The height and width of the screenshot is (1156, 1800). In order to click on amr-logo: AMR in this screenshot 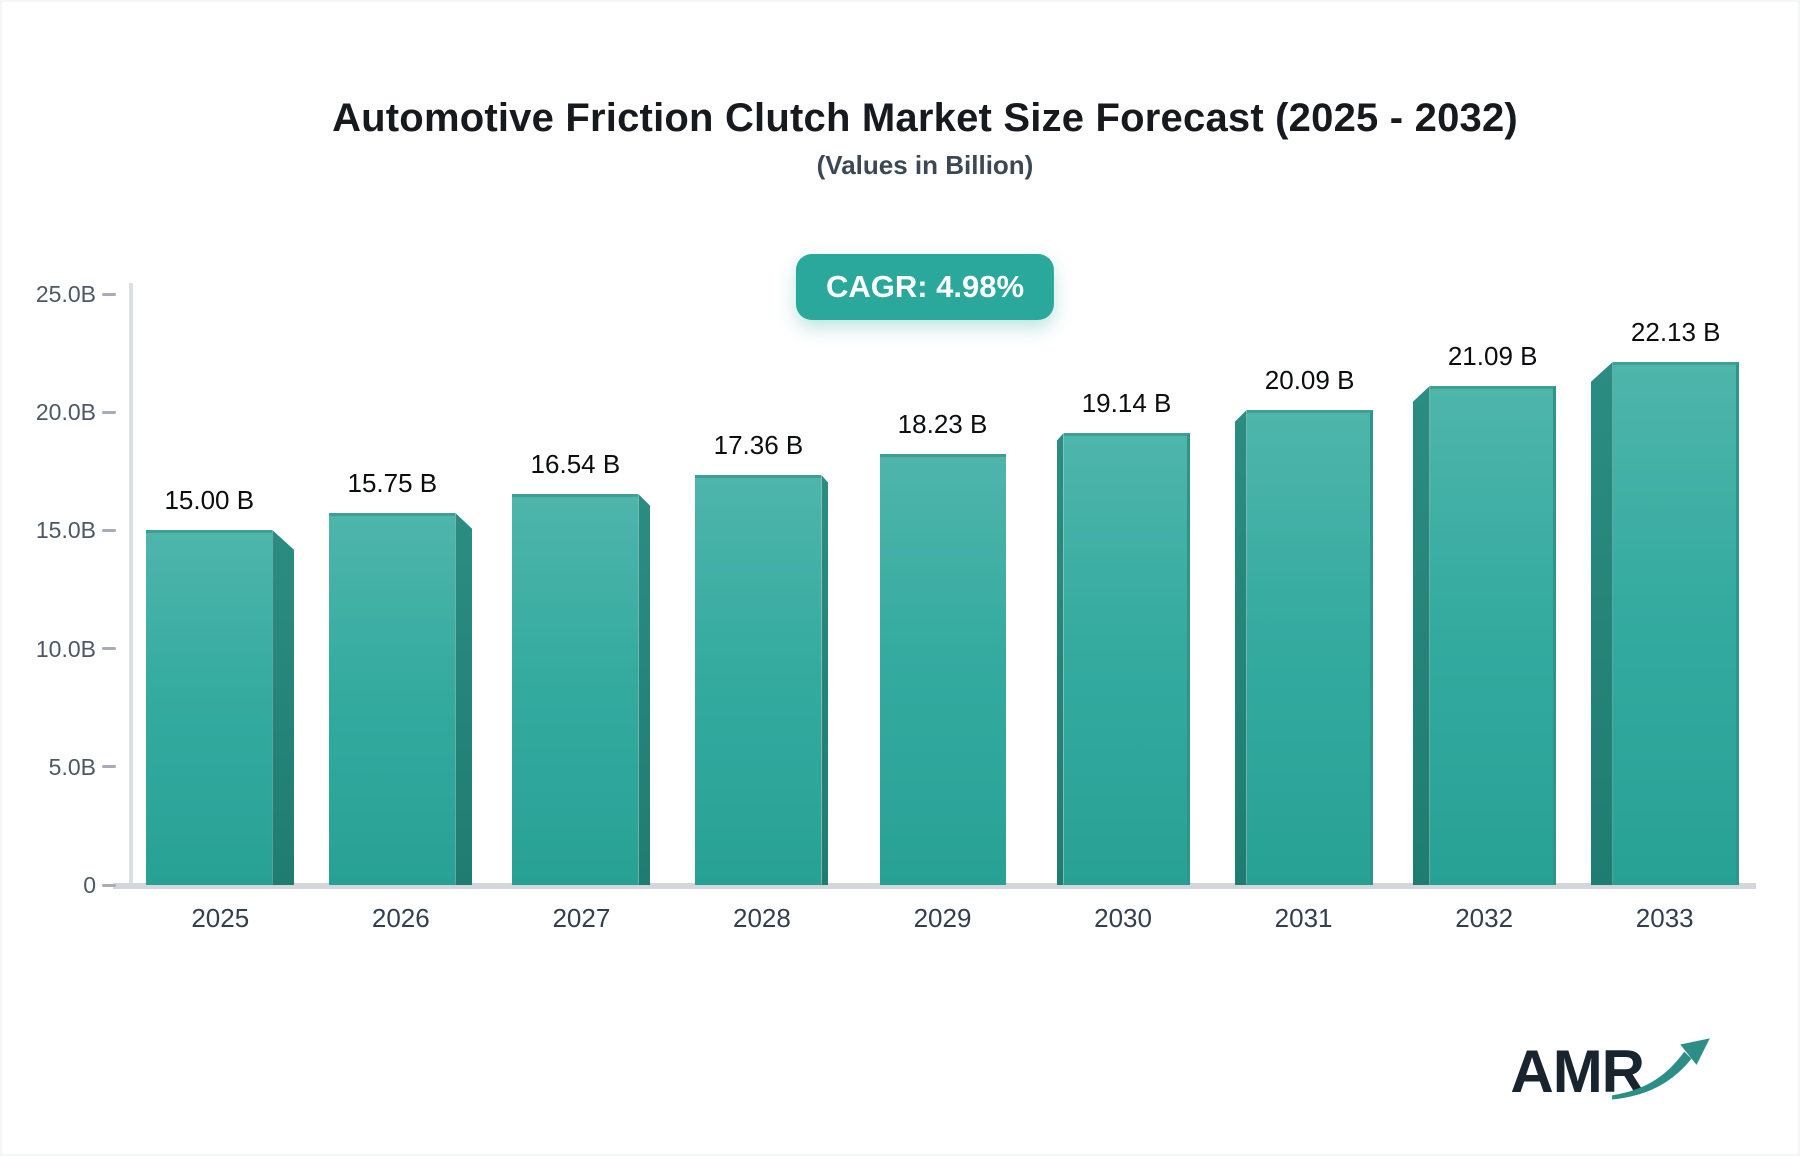, I will do `click(1616, 1073)`.